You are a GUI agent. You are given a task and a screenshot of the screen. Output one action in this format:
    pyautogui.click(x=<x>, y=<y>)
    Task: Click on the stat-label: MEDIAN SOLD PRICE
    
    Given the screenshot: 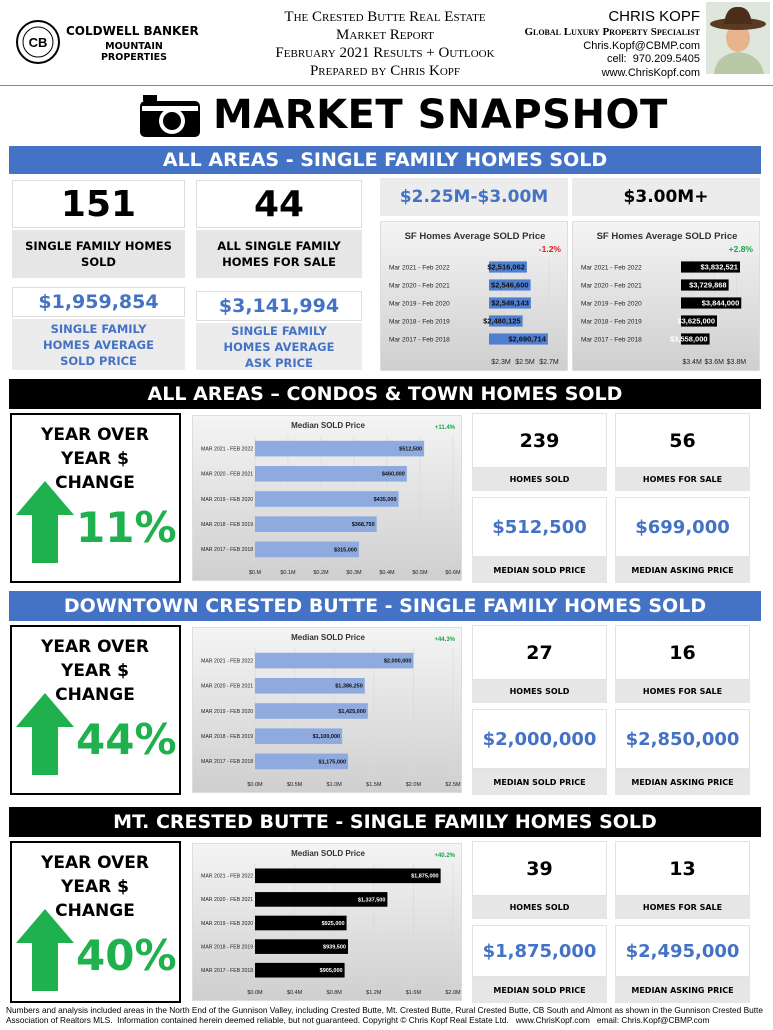 What is the action you would take?
    pyautogui.click(x=539, y=570)
    